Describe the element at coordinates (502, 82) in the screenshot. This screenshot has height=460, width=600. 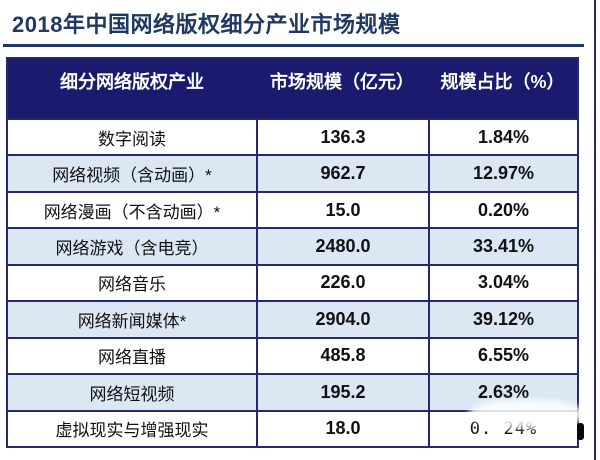
I see `column-header-share: 规模占比（%）` at that location.